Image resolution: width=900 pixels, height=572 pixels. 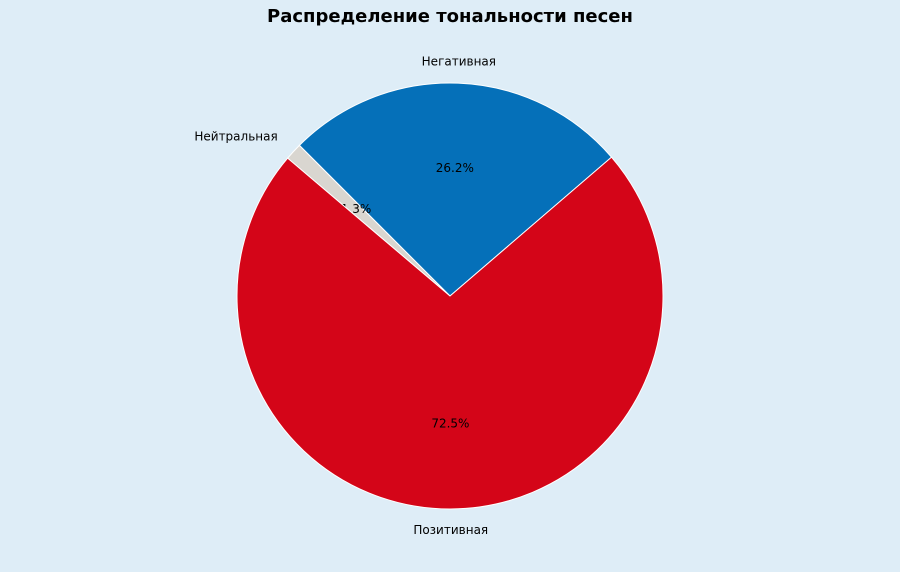 I want to click on pie-slice, so click(x=455, y=189).